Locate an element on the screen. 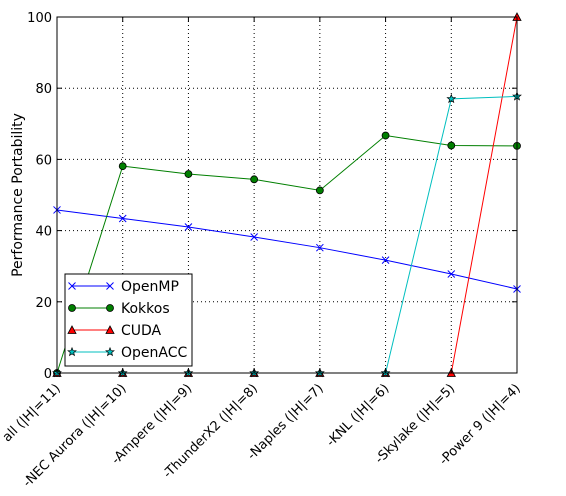 The height and width of the screenshot is (496, 566). legend-item-openmp: OpenMP is located at coordinates (123, 287).